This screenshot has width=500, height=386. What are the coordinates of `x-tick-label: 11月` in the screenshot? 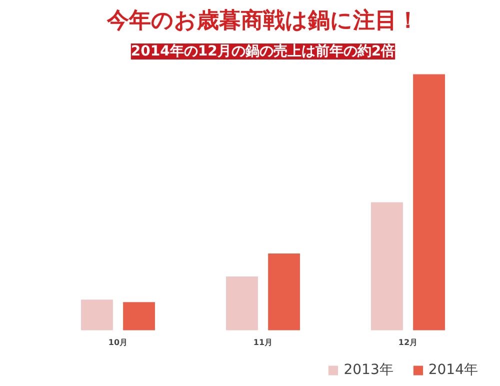 It's located at (263, 342).